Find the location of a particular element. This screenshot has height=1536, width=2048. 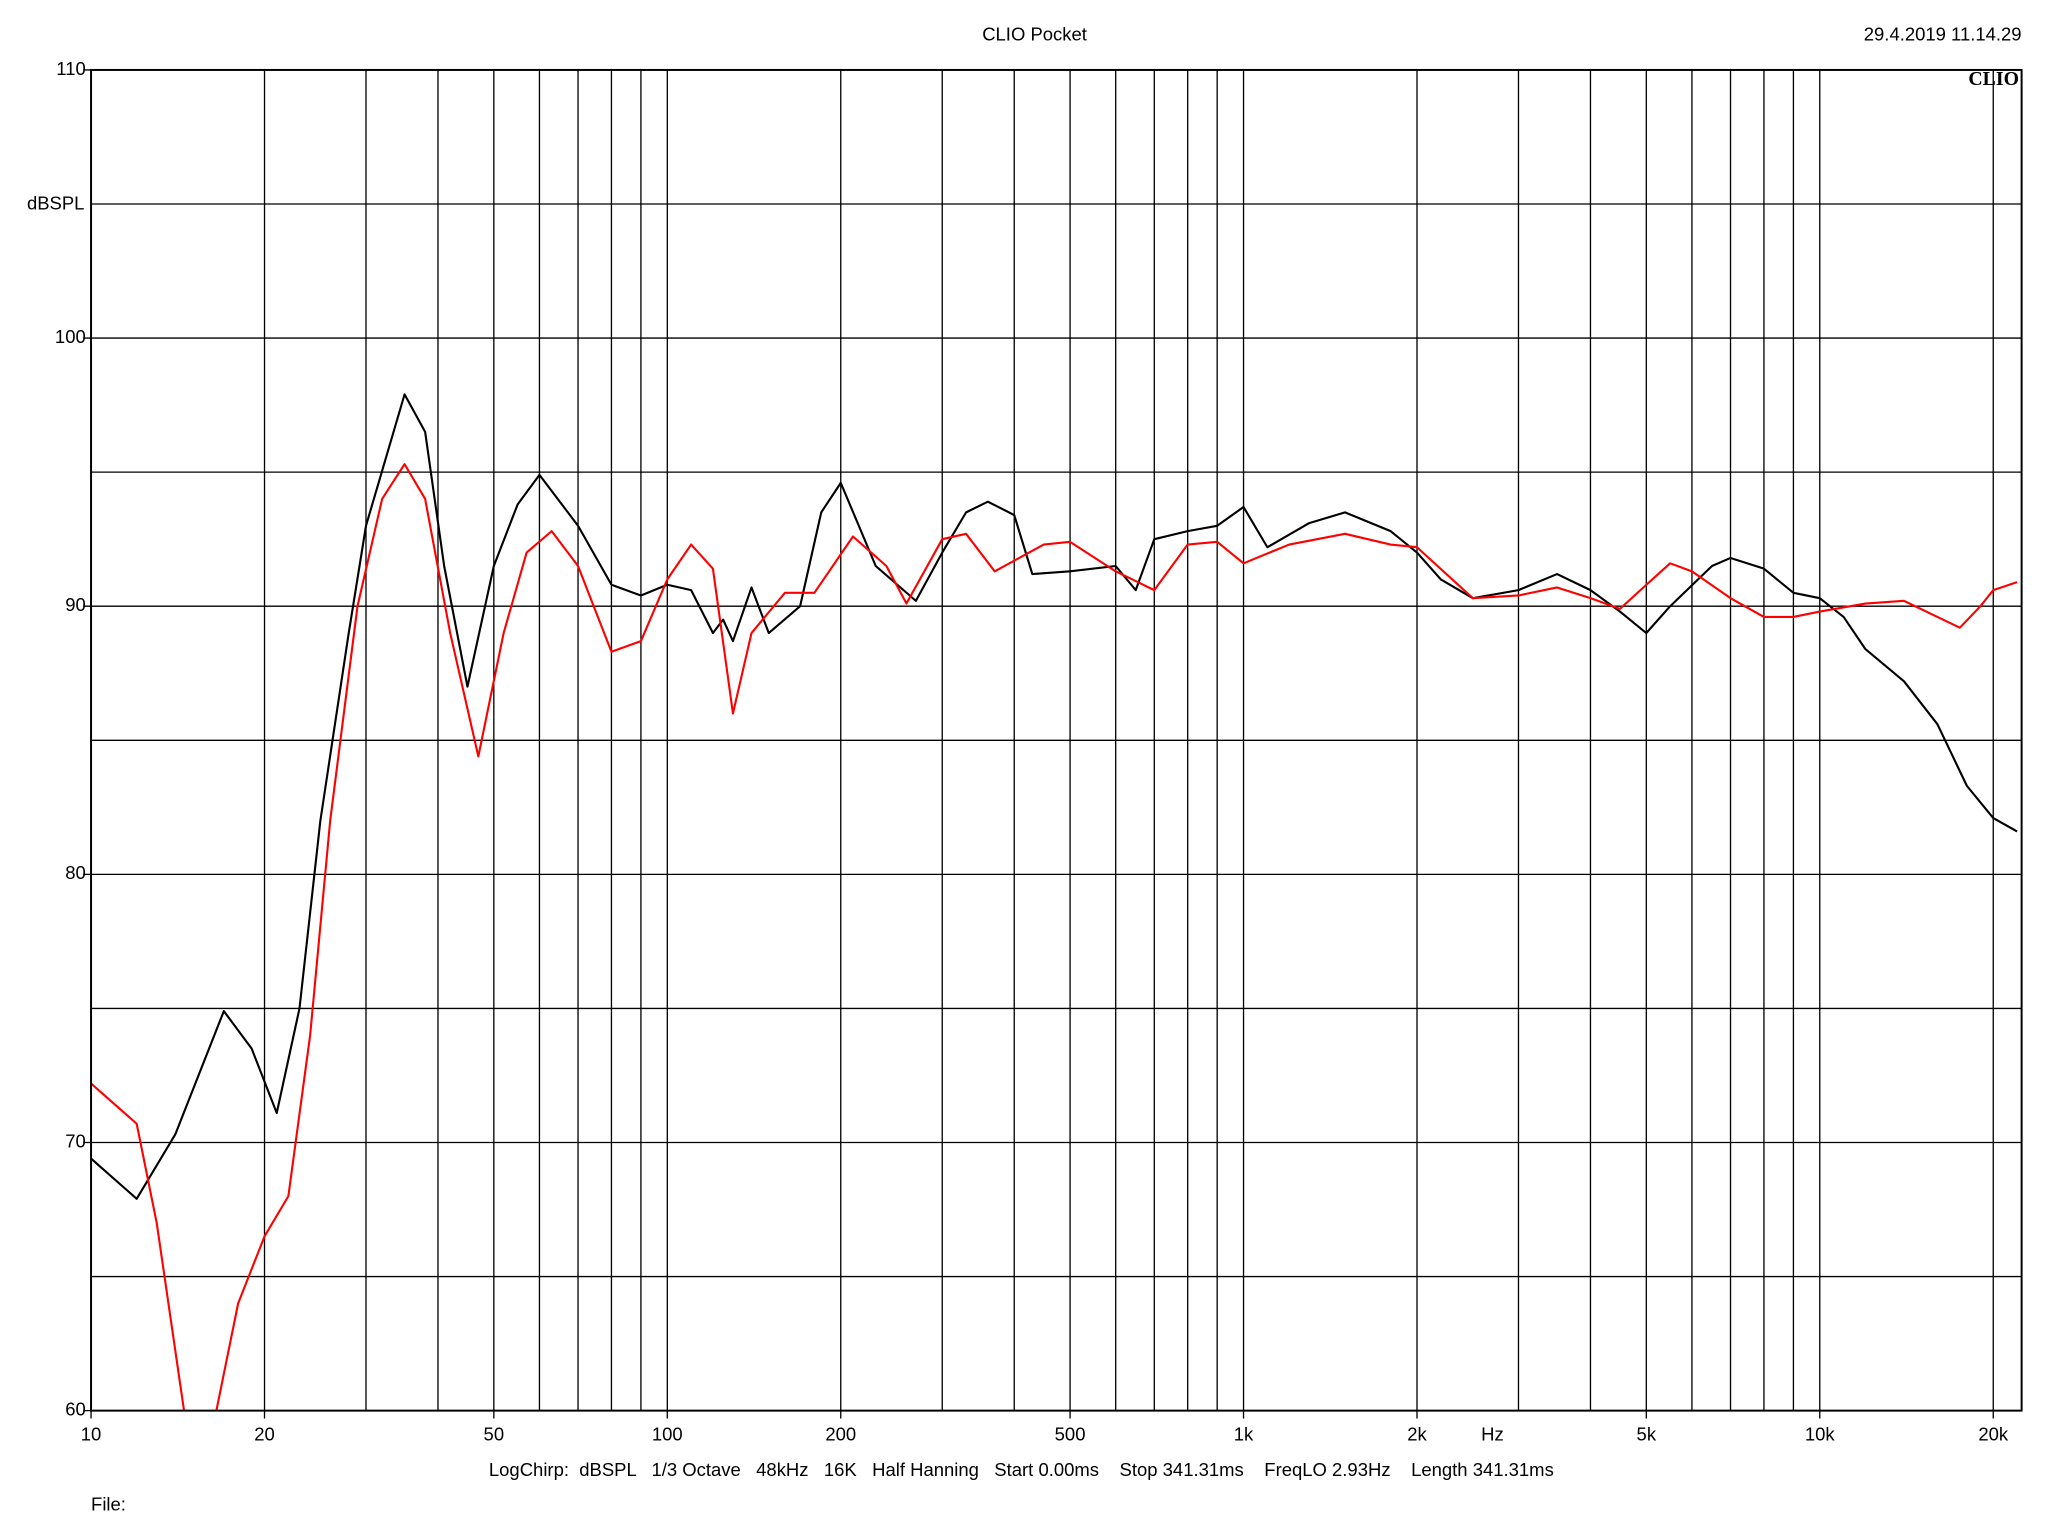

x-tick-label: 100 is located at coordinates (667, 1434).